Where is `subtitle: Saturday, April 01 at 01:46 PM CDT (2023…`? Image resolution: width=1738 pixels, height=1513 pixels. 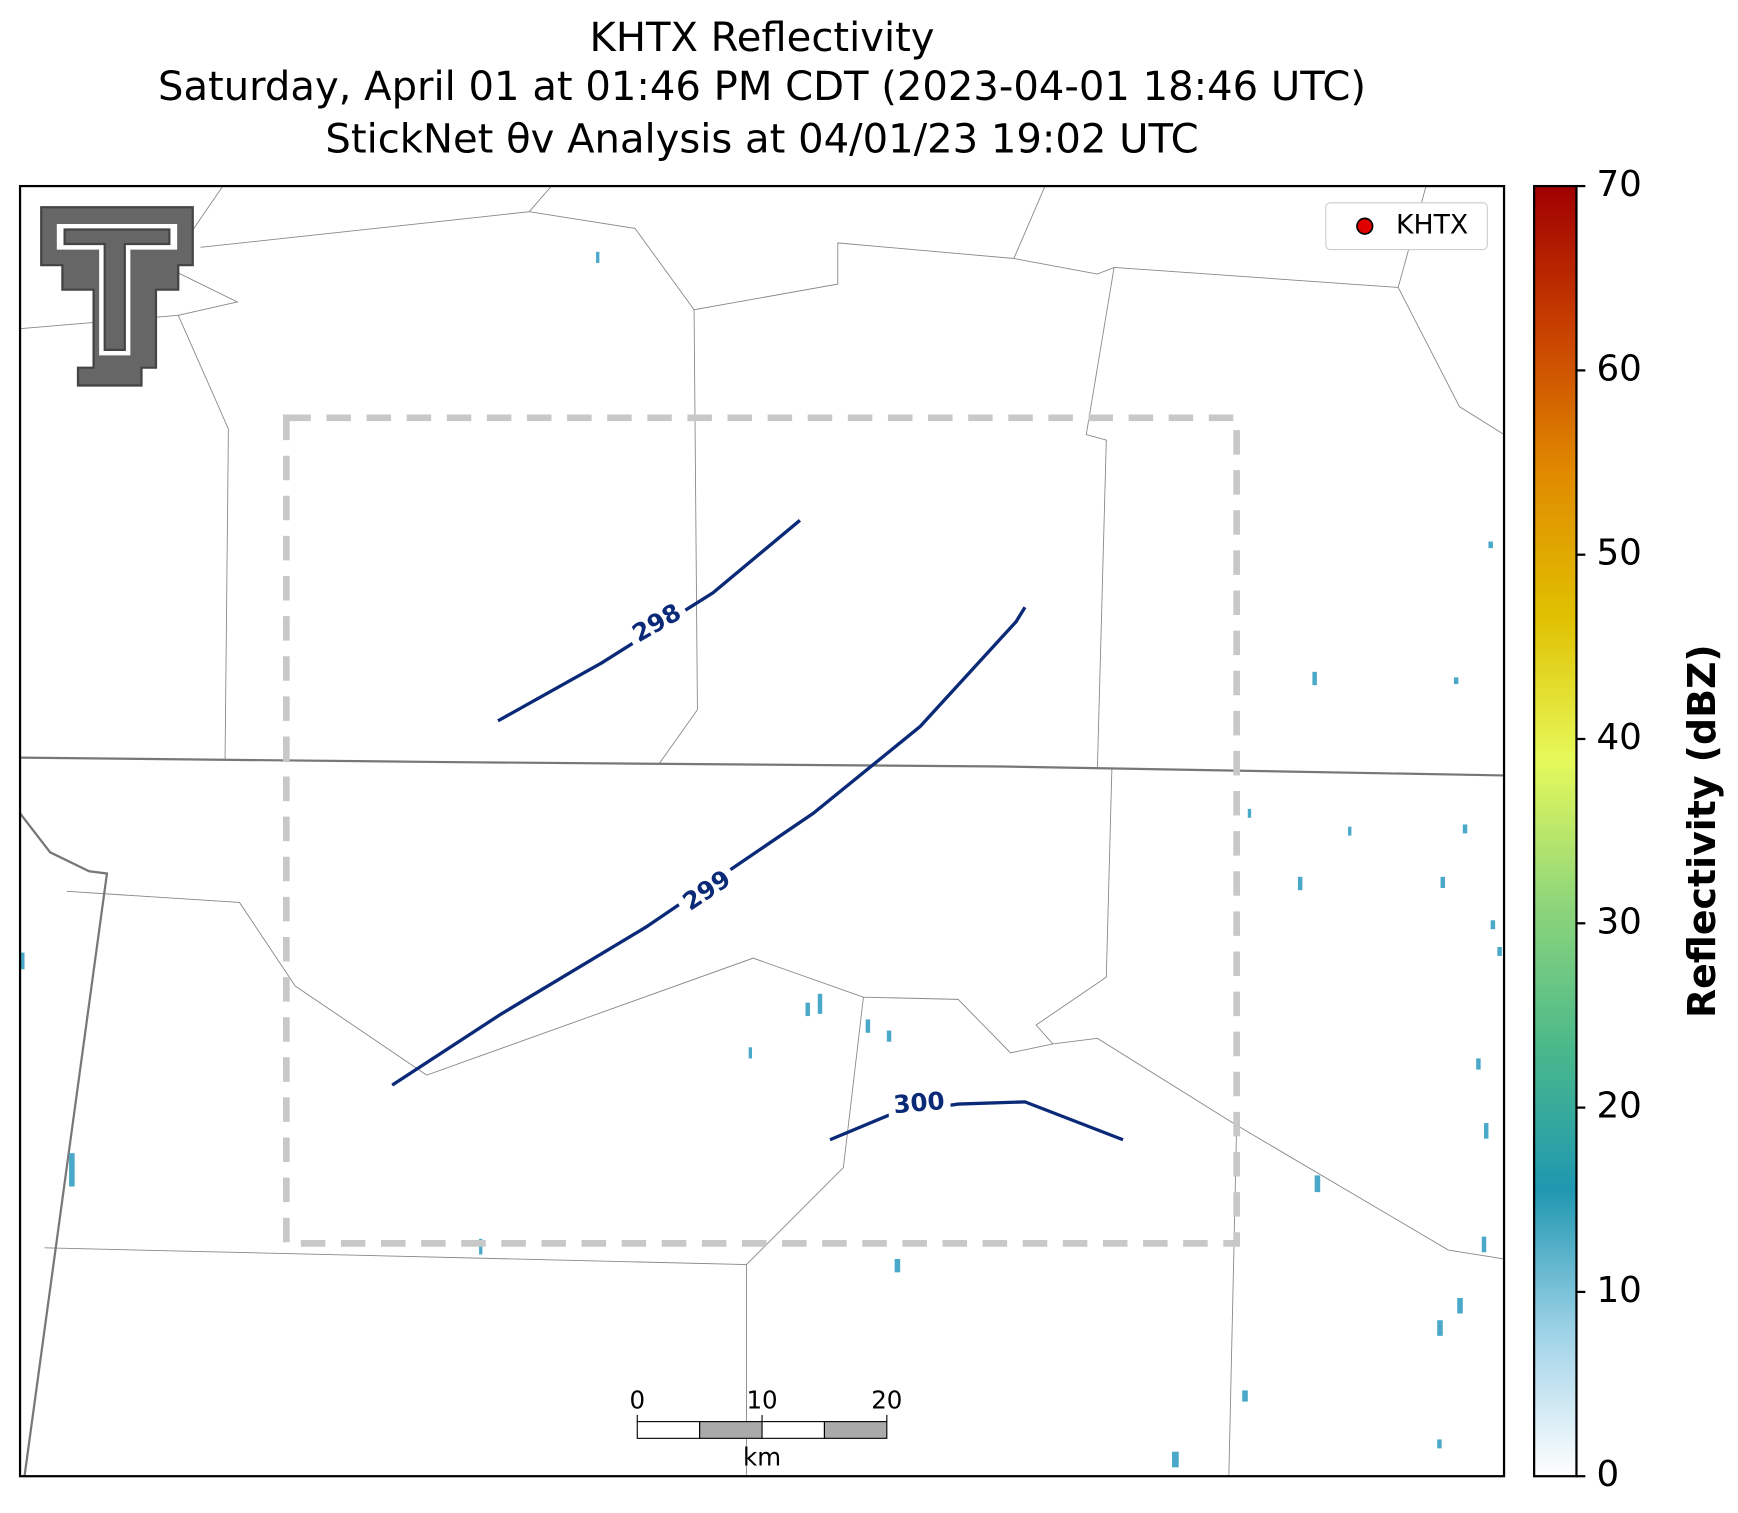 subtitle: Saturday, April 01 at 01:46 PM CDT (2023… is located at coordinates (762, 87).